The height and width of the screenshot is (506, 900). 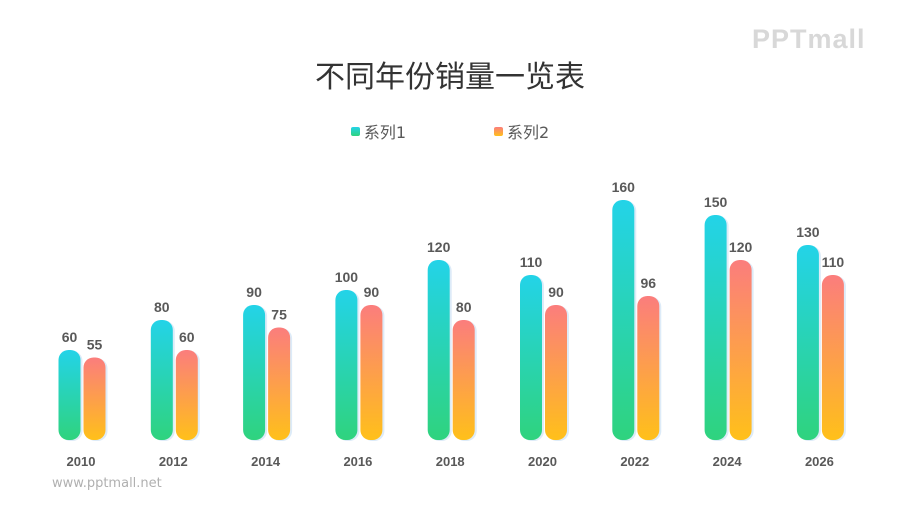 What do you see at coordinates (279, 383) in the screenshot?
I see `bar-series-2-2014` at bounding box center [279, 383].